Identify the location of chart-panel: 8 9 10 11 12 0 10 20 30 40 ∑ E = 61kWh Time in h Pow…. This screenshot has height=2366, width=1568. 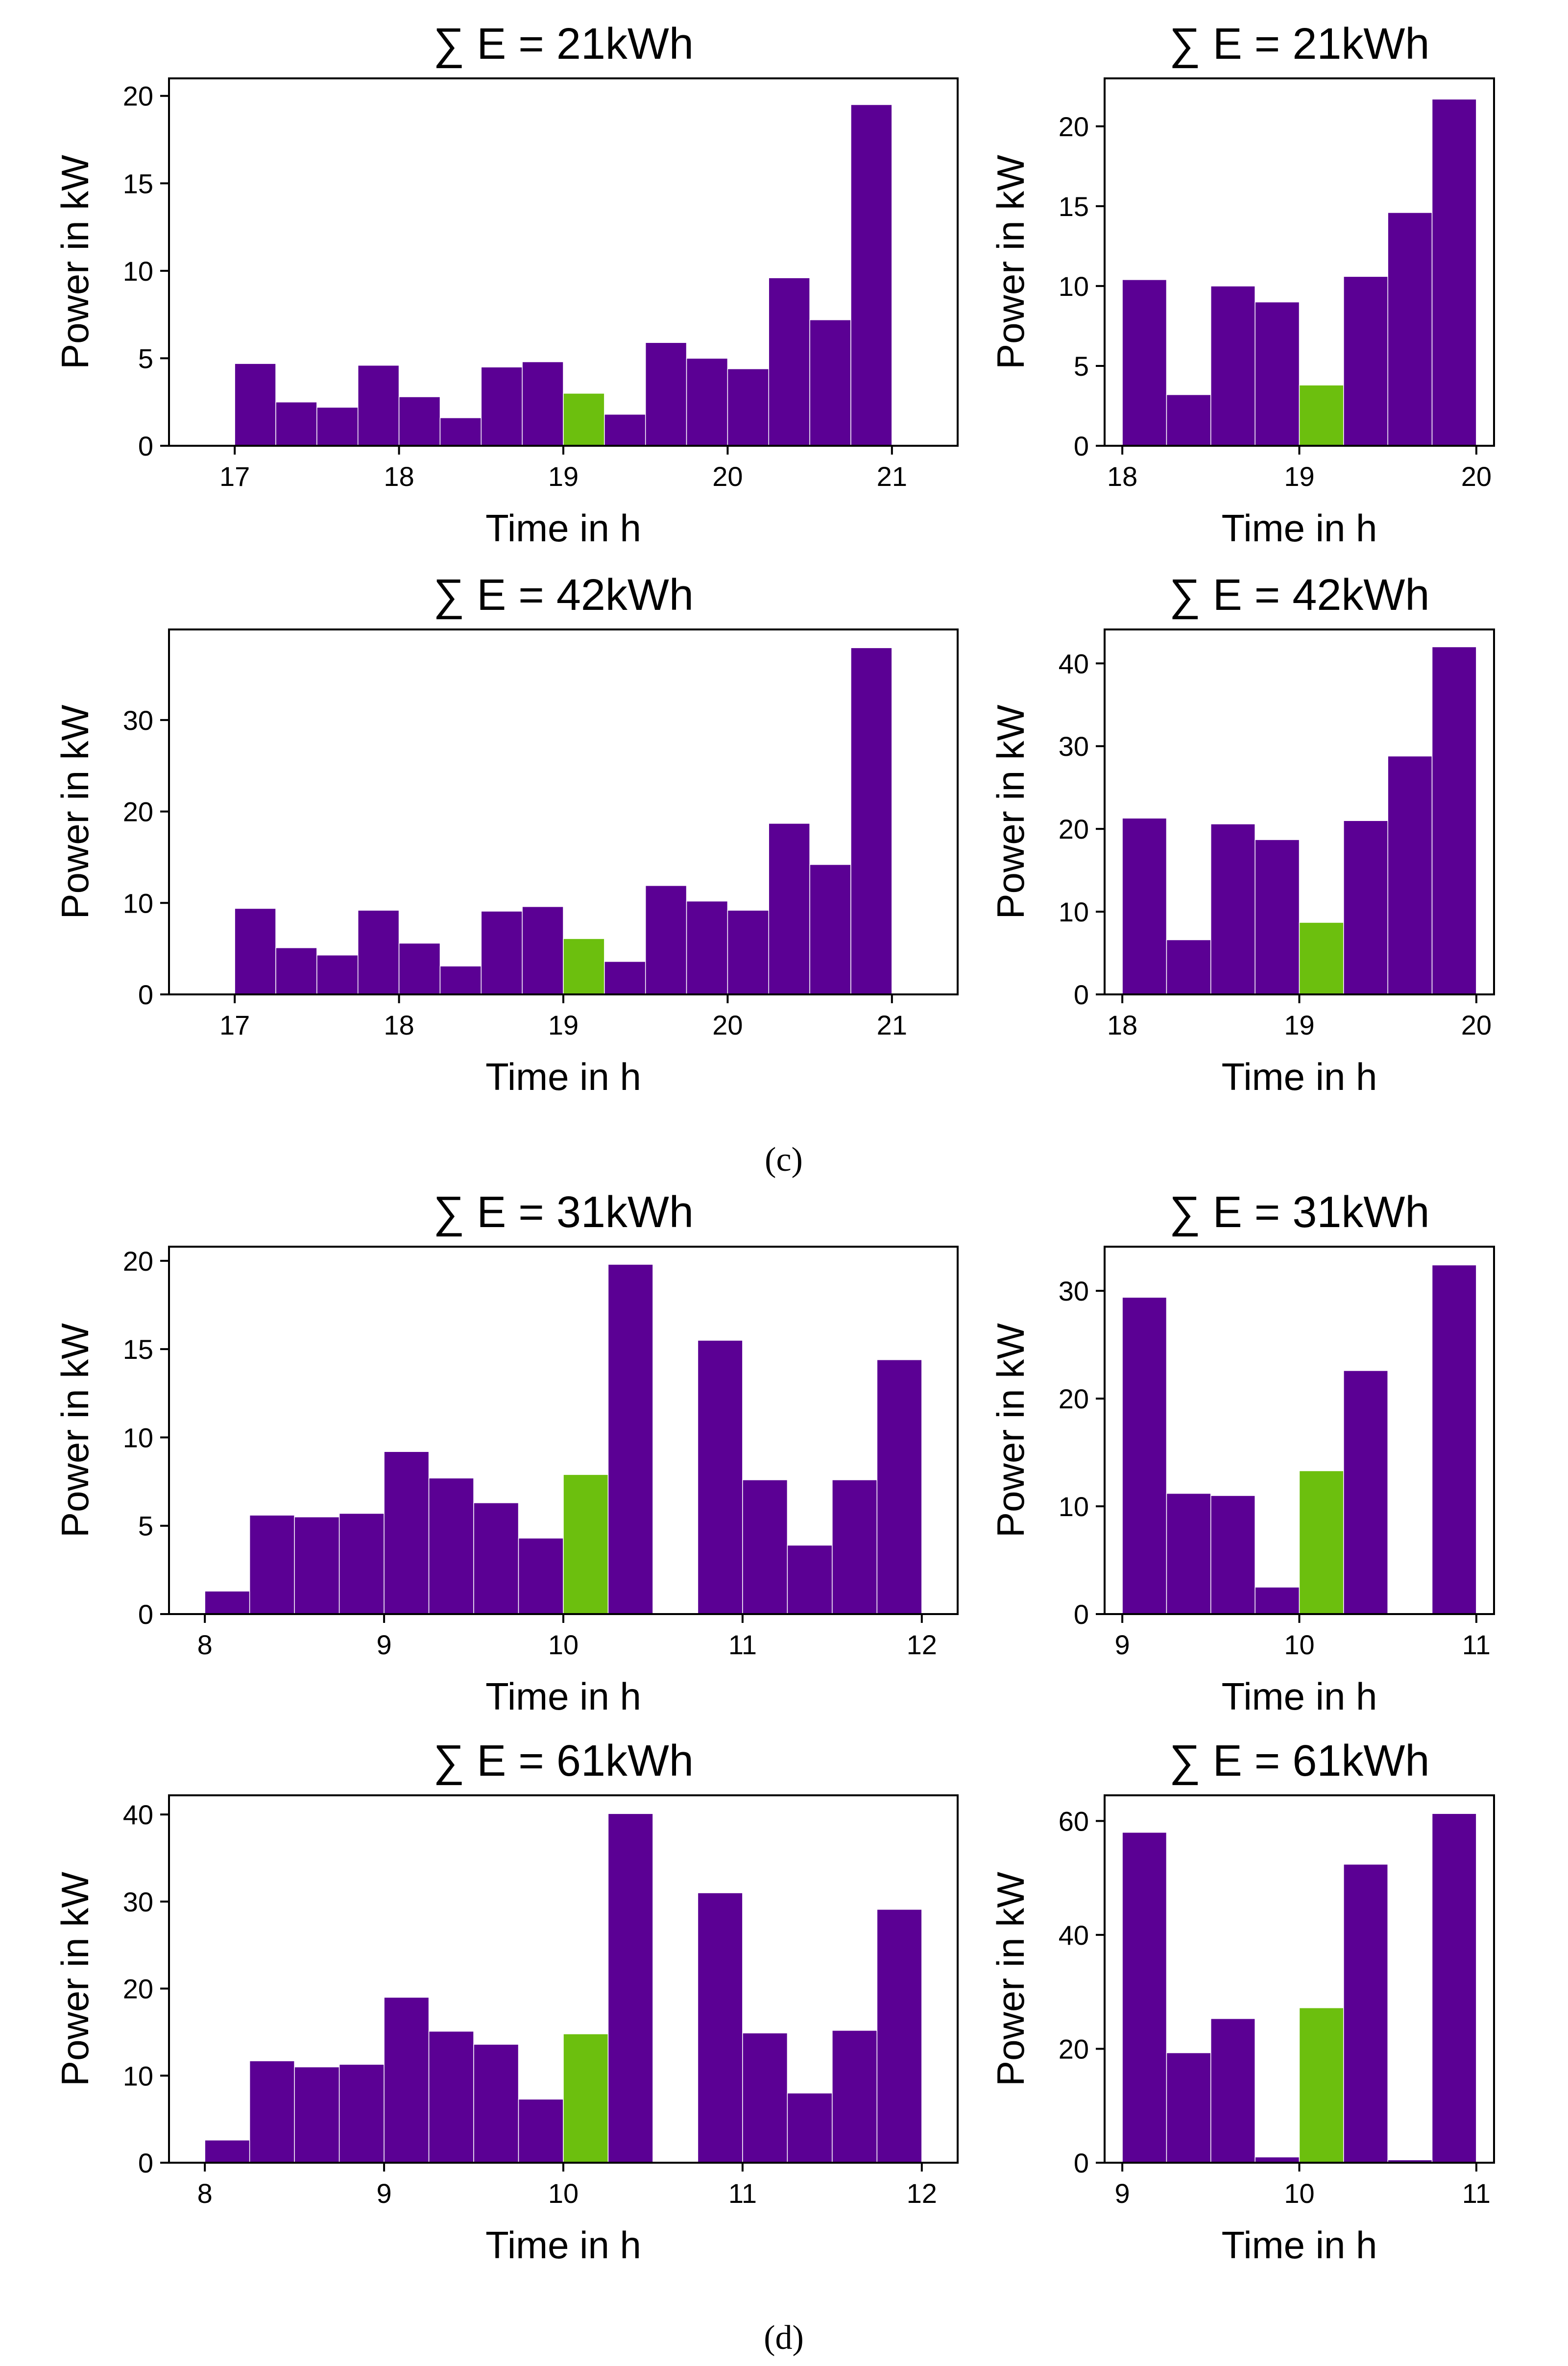
(506, 2002).